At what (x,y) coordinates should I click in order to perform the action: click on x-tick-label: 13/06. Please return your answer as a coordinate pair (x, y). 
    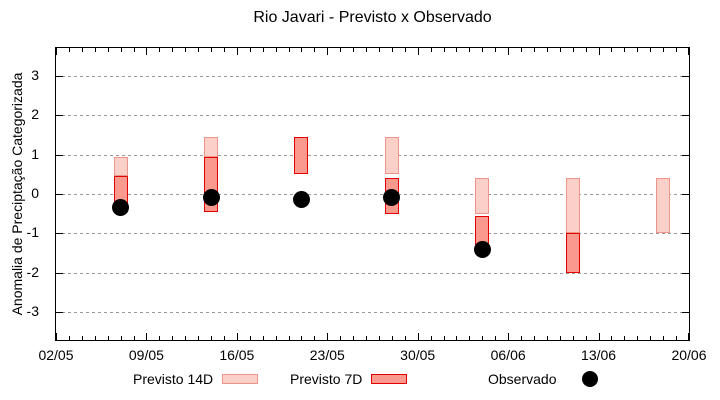
    Looking at the image, I should click on (599, 355).